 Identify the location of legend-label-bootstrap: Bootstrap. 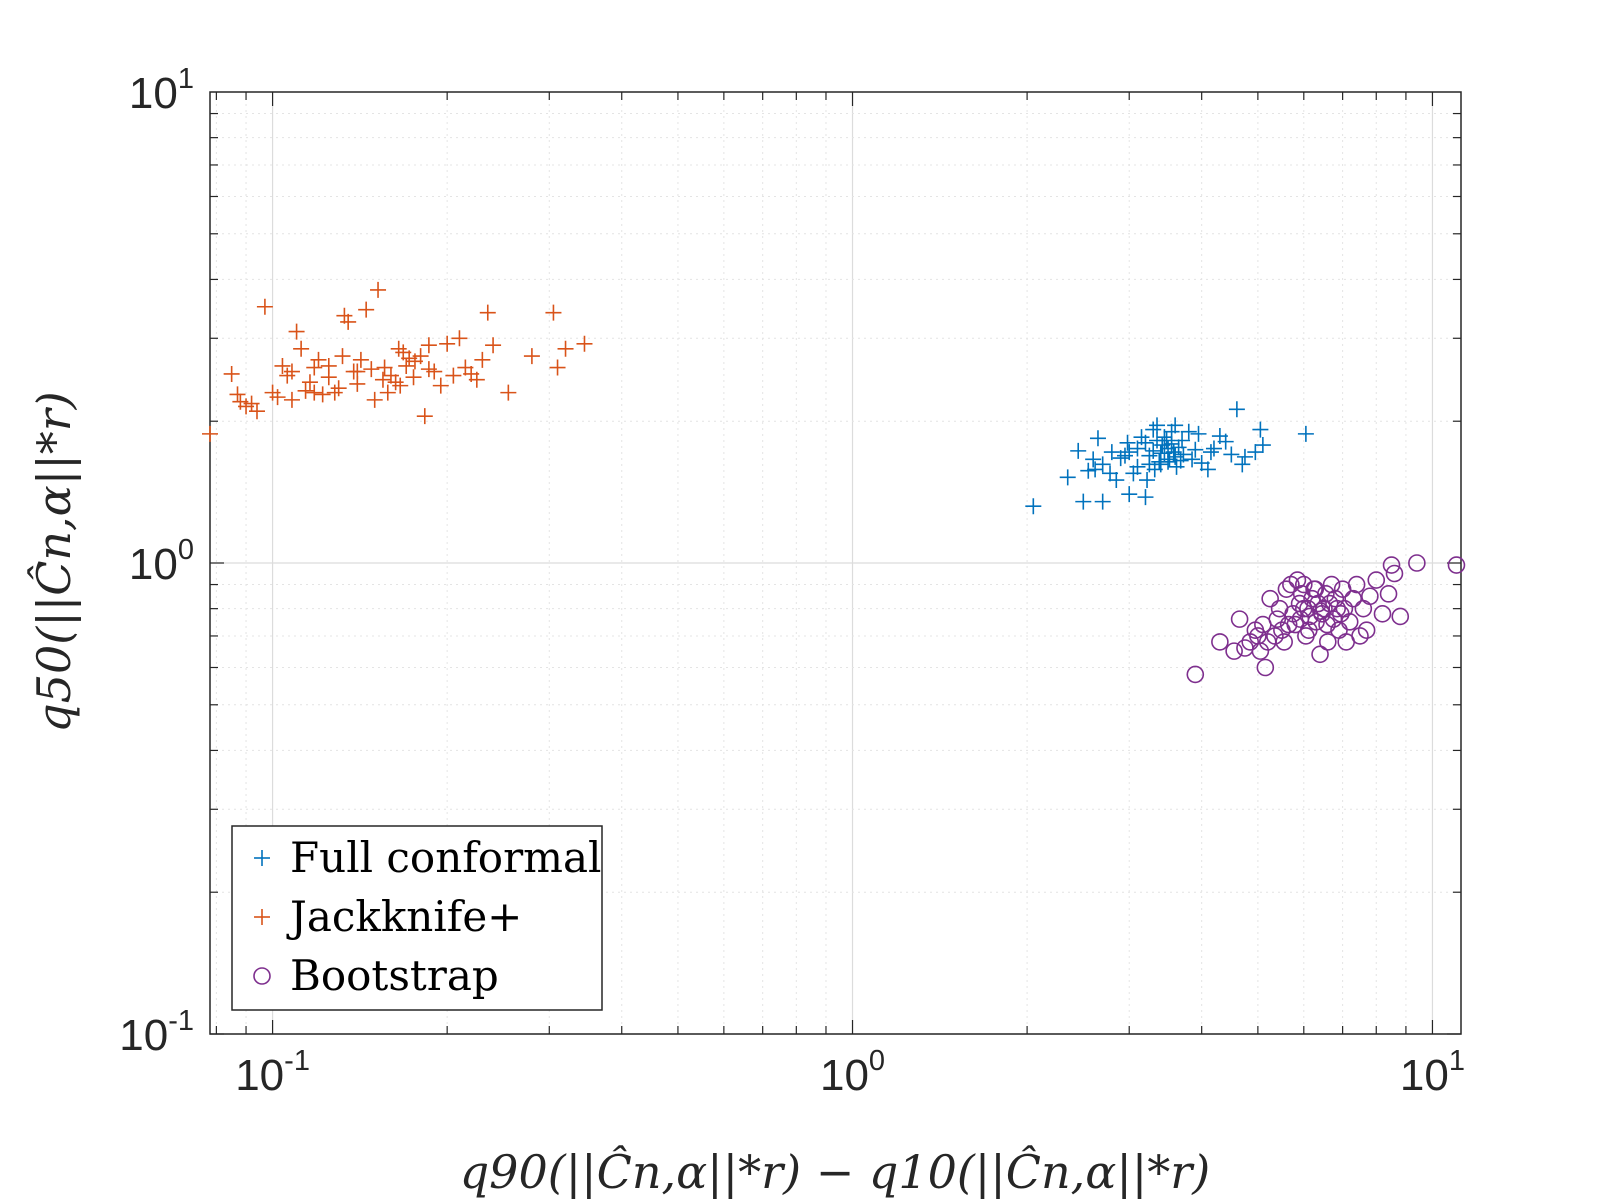
(394, 975).